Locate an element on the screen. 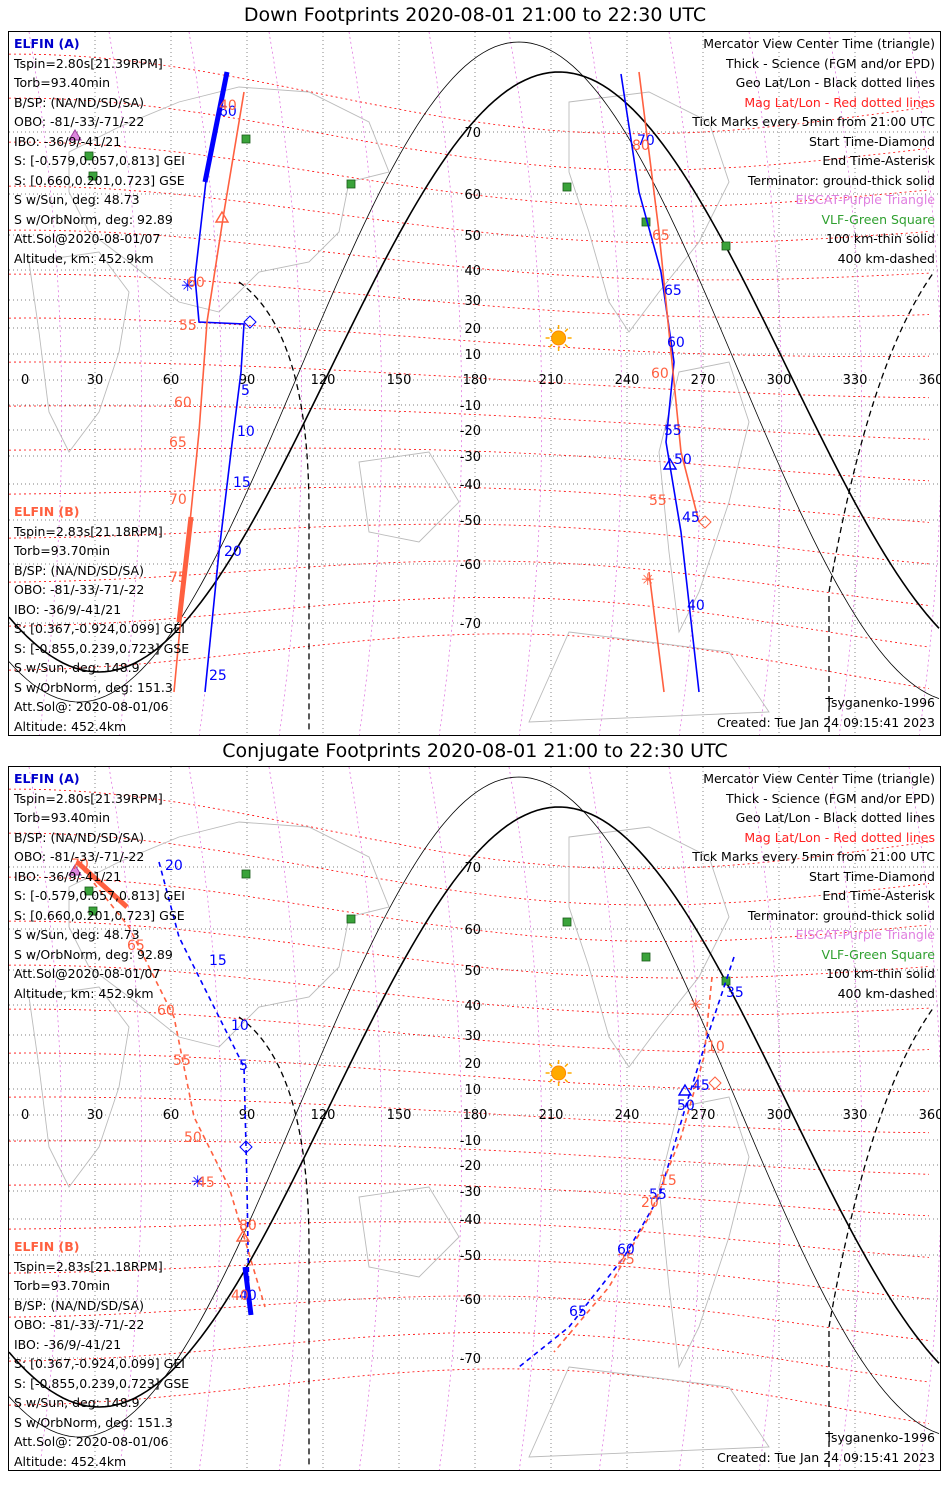  tick-label-b: 40 is located at coordinates (228, 106).